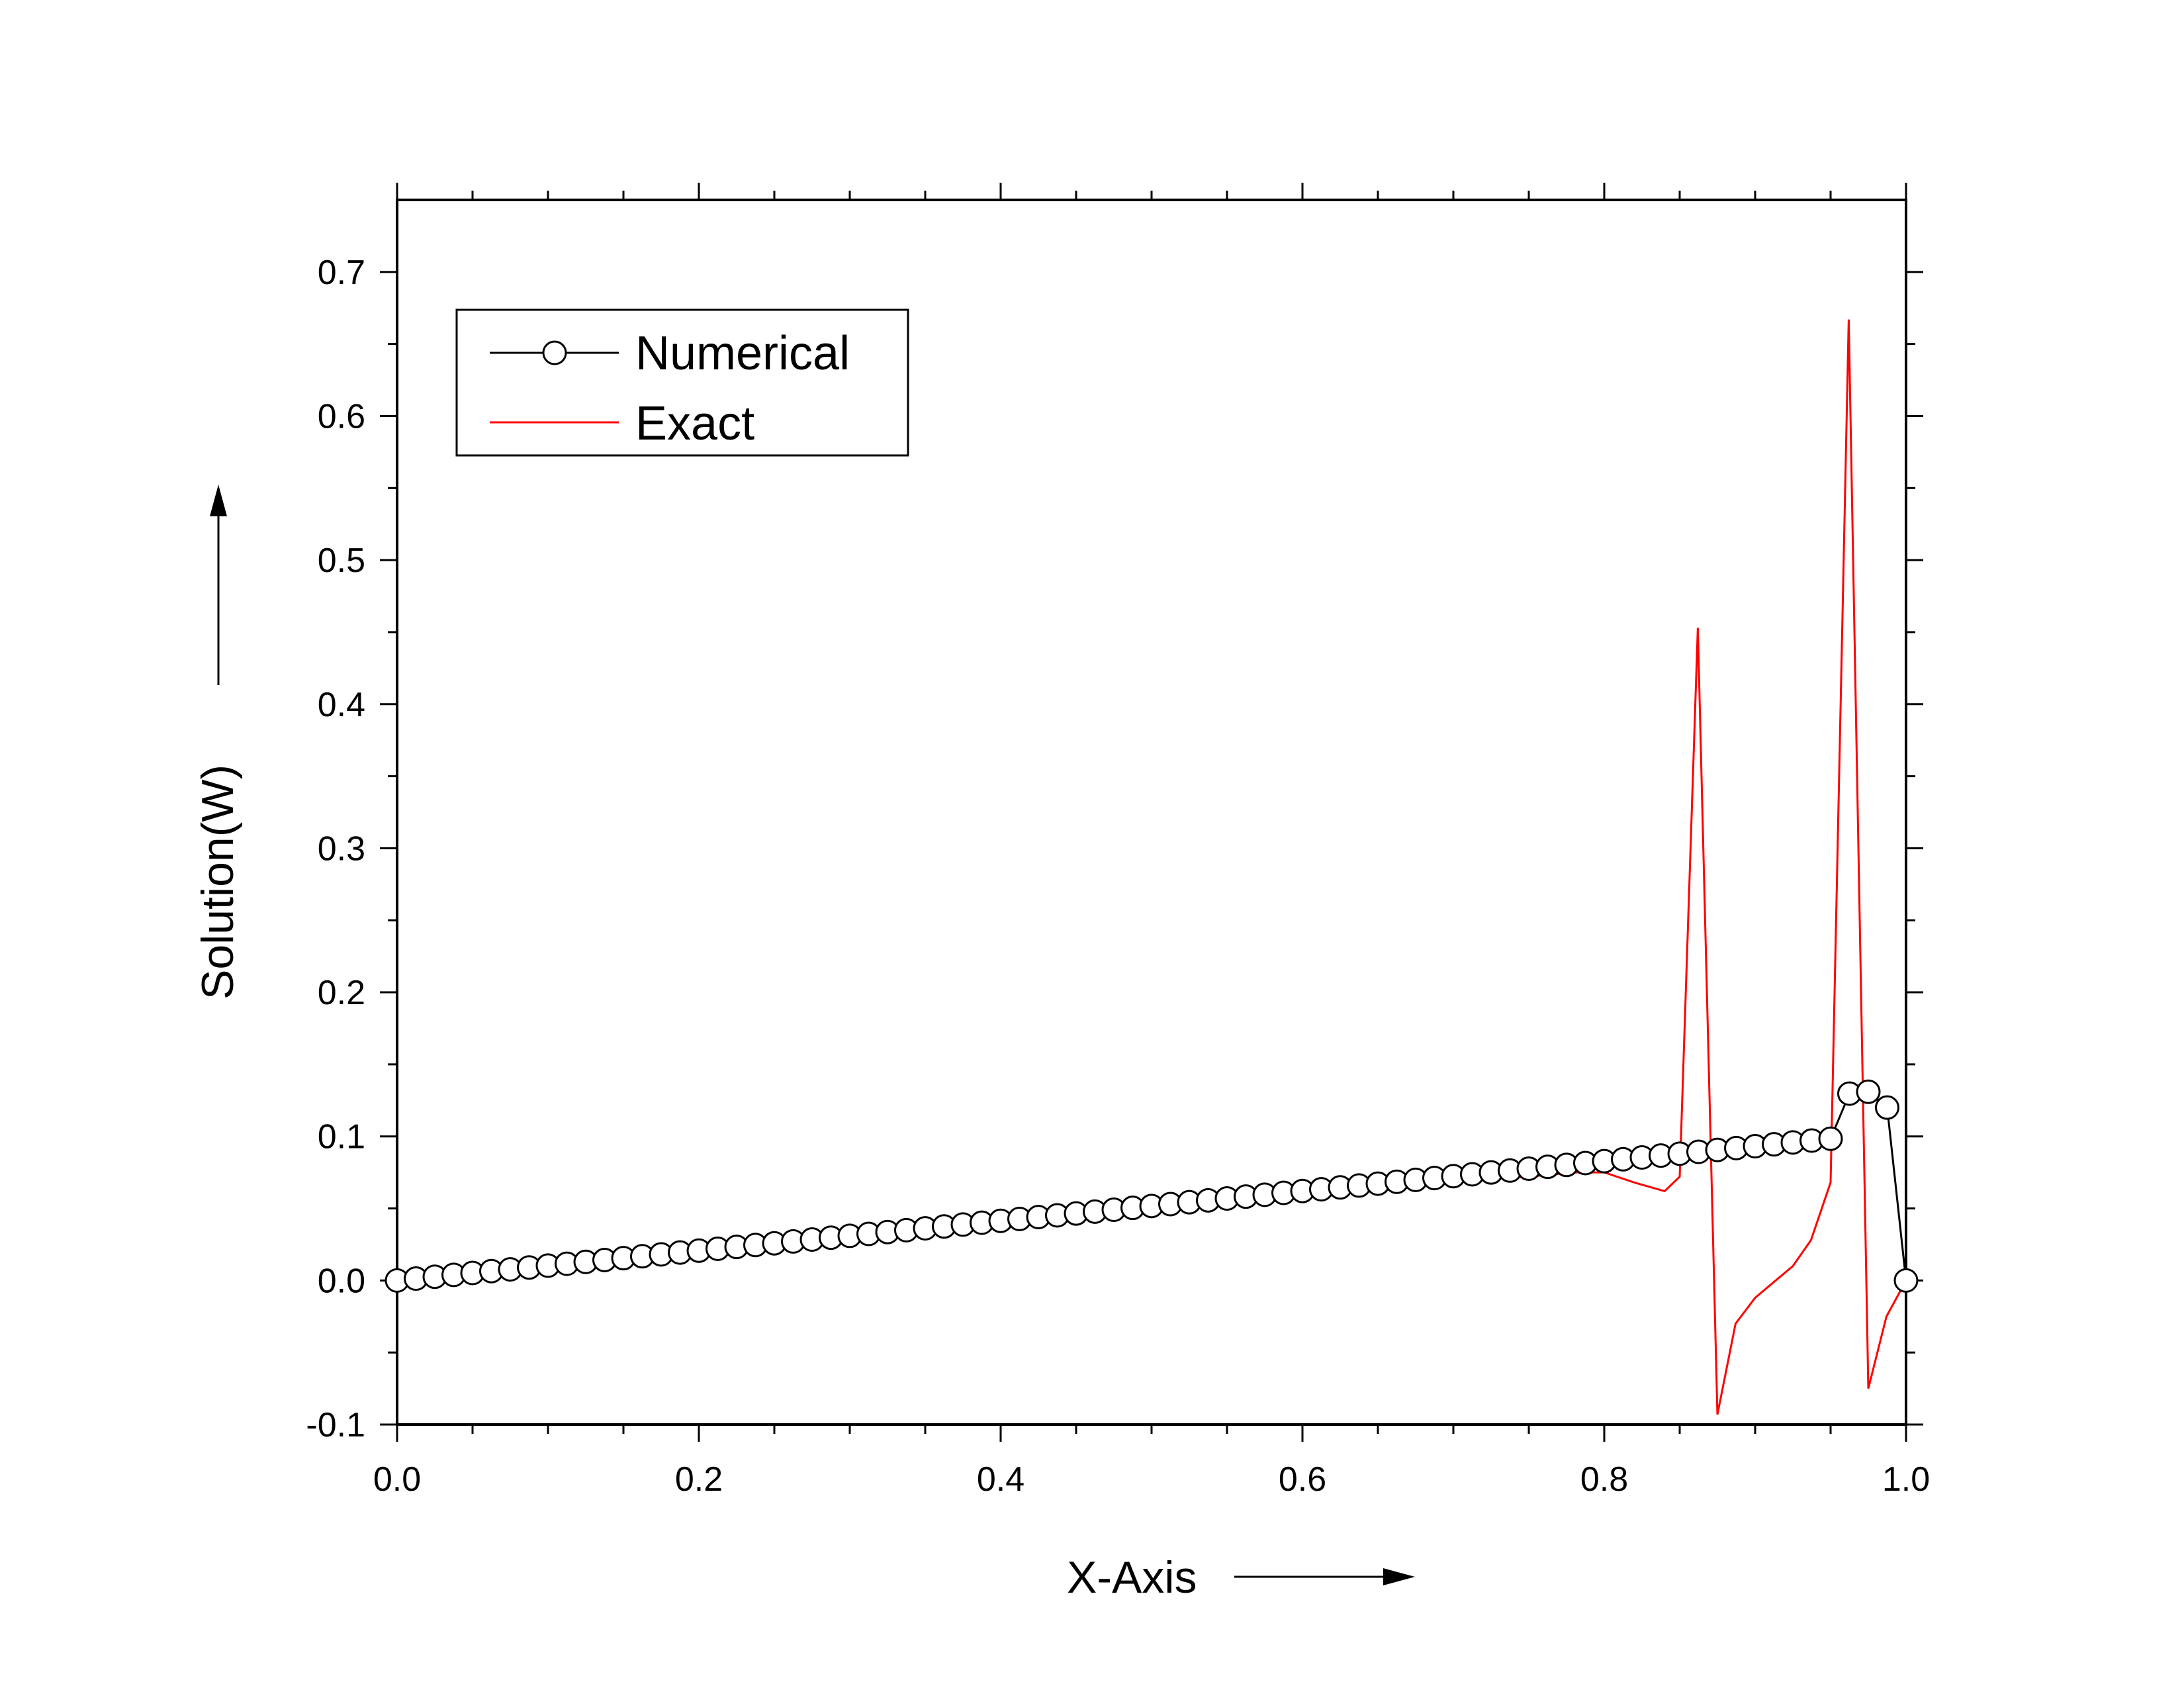 Image resolution: width=2184 pixels, height=1688 pixels. I want to click on legend: Numerical Exact, so click(682, 382).